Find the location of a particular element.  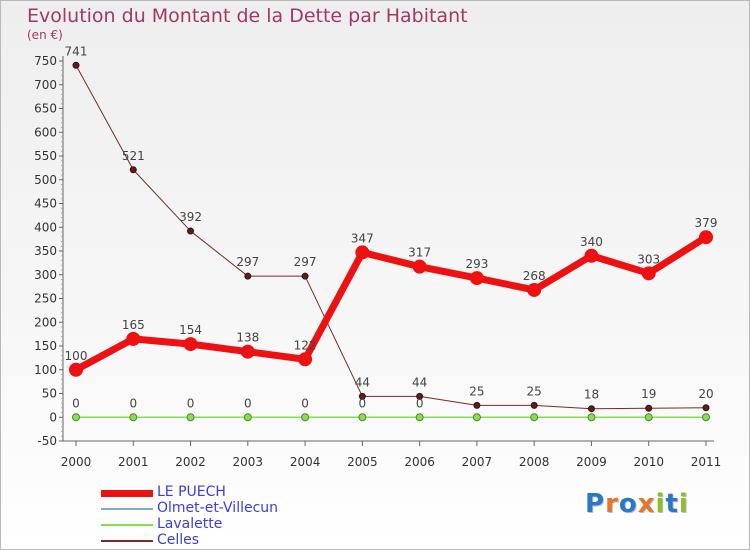

data-label-le-puech: 317 is located at coordinates (419, 253).